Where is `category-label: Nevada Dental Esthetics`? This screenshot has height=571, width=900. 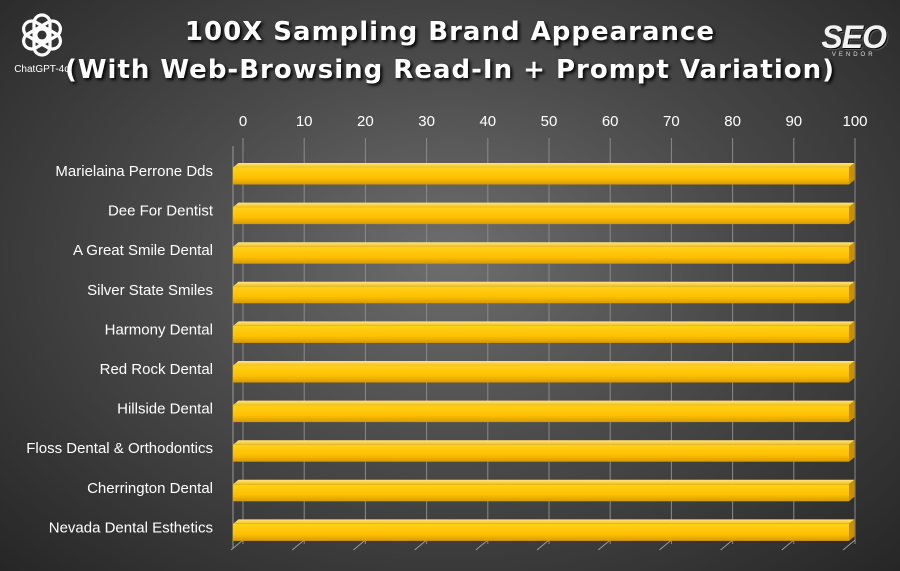
category-label: Nevada Dental Esthetics is located at coordinates (131, 527).